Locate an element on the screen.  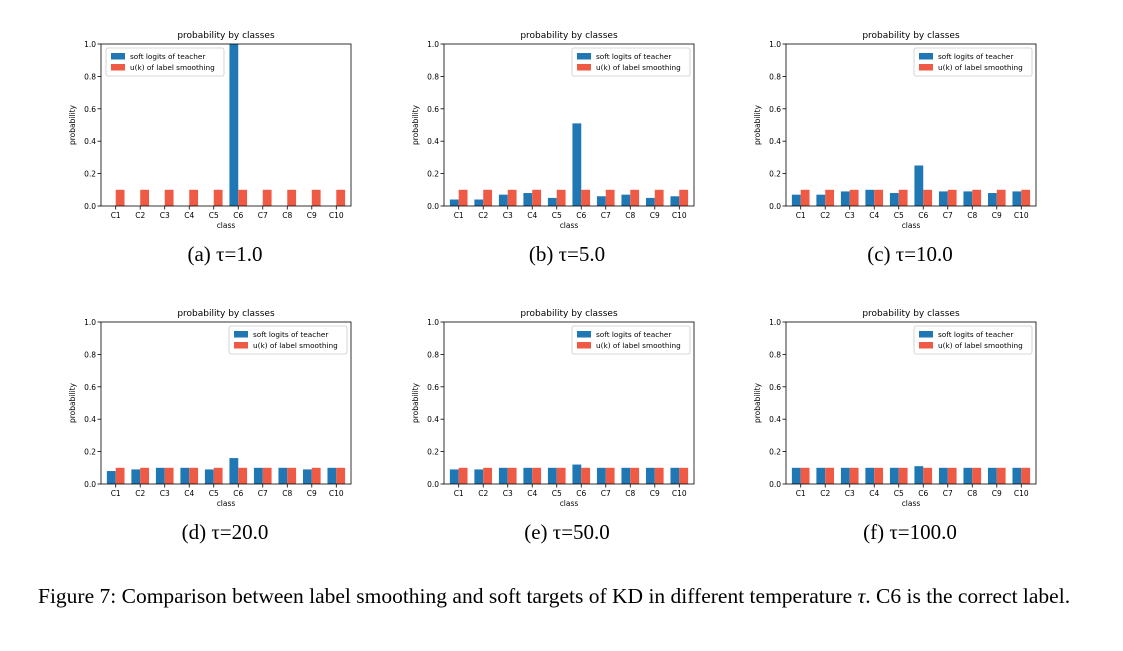
subcaption-f: (f) τ=100.0 is located at coordinates (910, 532).